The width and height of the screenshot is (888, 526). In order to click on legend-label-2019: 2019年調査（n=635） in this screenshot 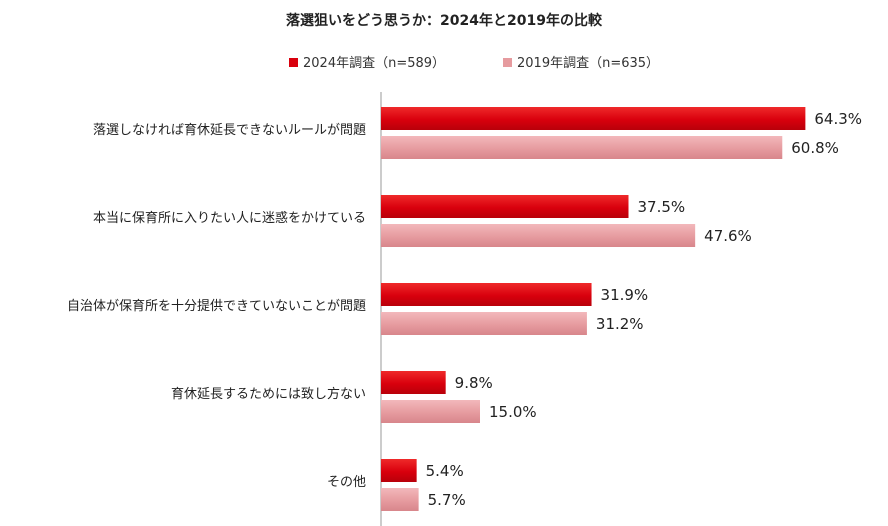, I will do `click(588, 63)`.